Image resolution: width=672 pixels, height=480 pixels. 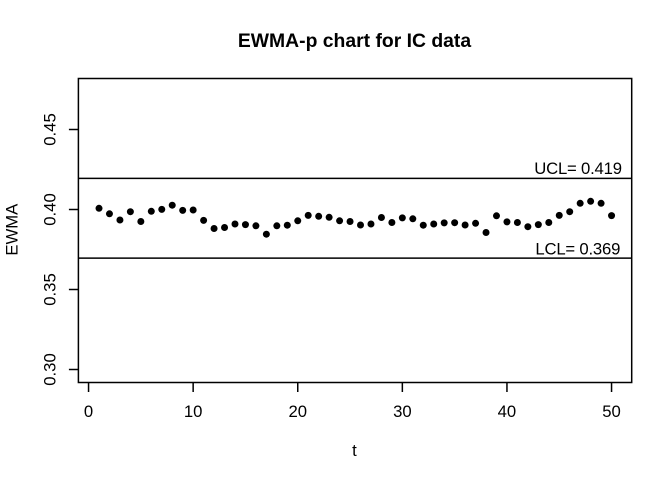 What do you see at coordinates (88, 411) in the screenshot?
I see `svg-text: 0` at bounding box center [88, 411].